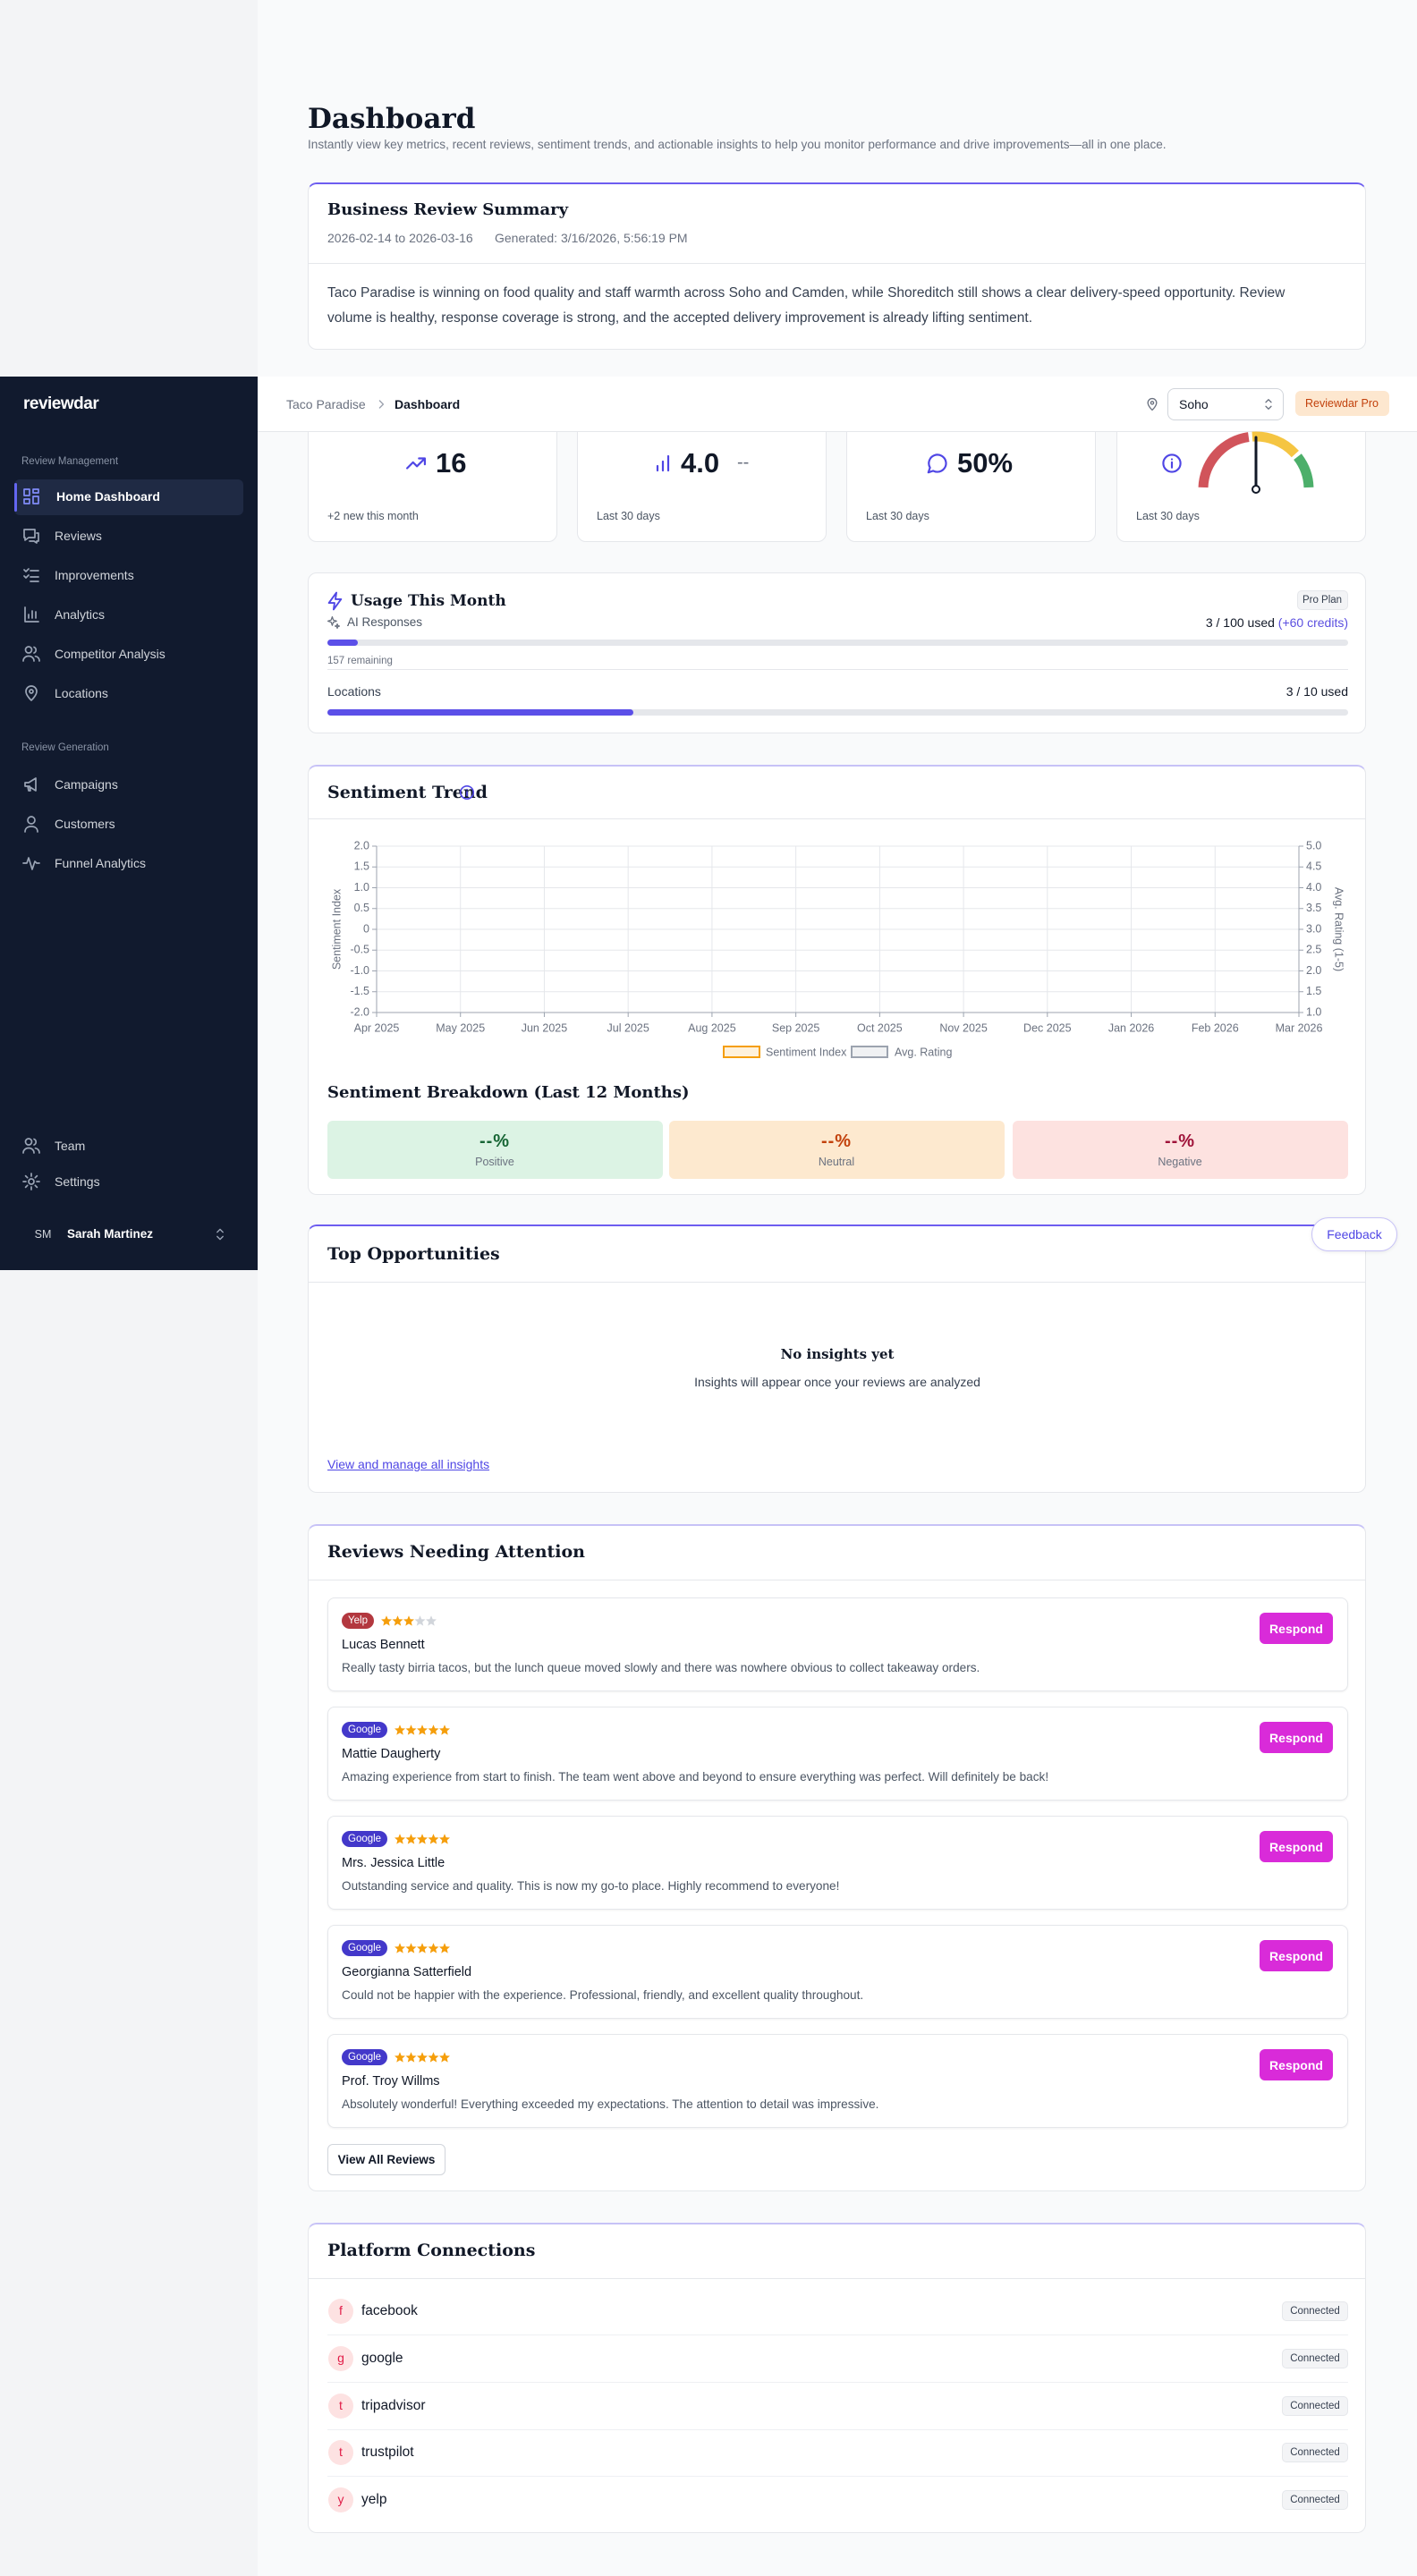 This screenshot has height=2576, width=1417. I want to click on nav-item: Settings, so click(77, 1181).